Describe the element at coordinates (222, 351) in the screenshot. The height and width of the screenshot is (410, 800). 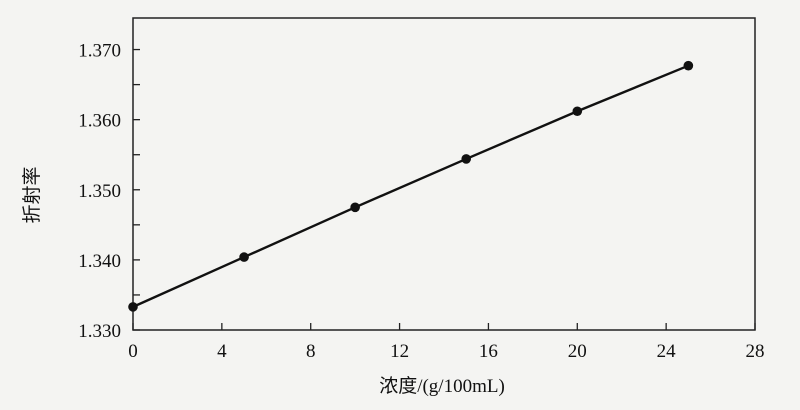
I see `x-tick-label: 4` at that location.